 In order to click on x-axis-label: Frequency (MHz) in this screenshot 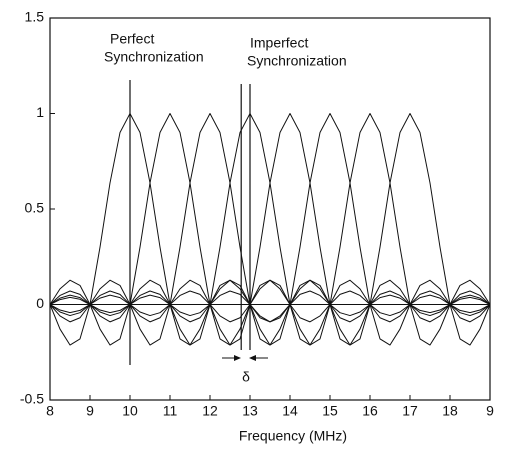, I will do `click(293, 436)`.